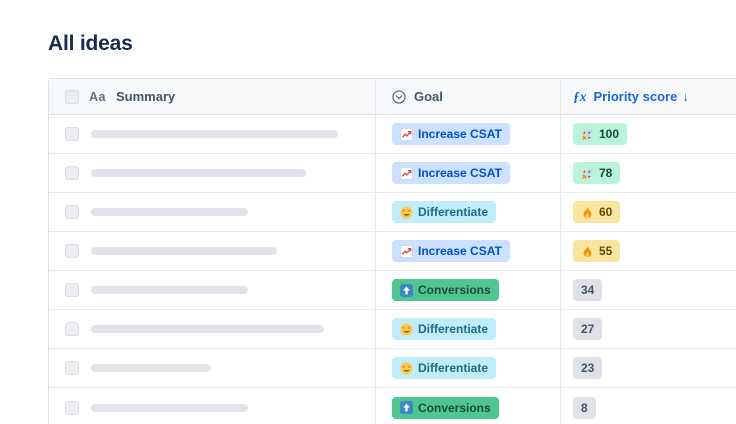 The image size is (736, 424). I want to click on score-badge: 34, so click(588, 290).